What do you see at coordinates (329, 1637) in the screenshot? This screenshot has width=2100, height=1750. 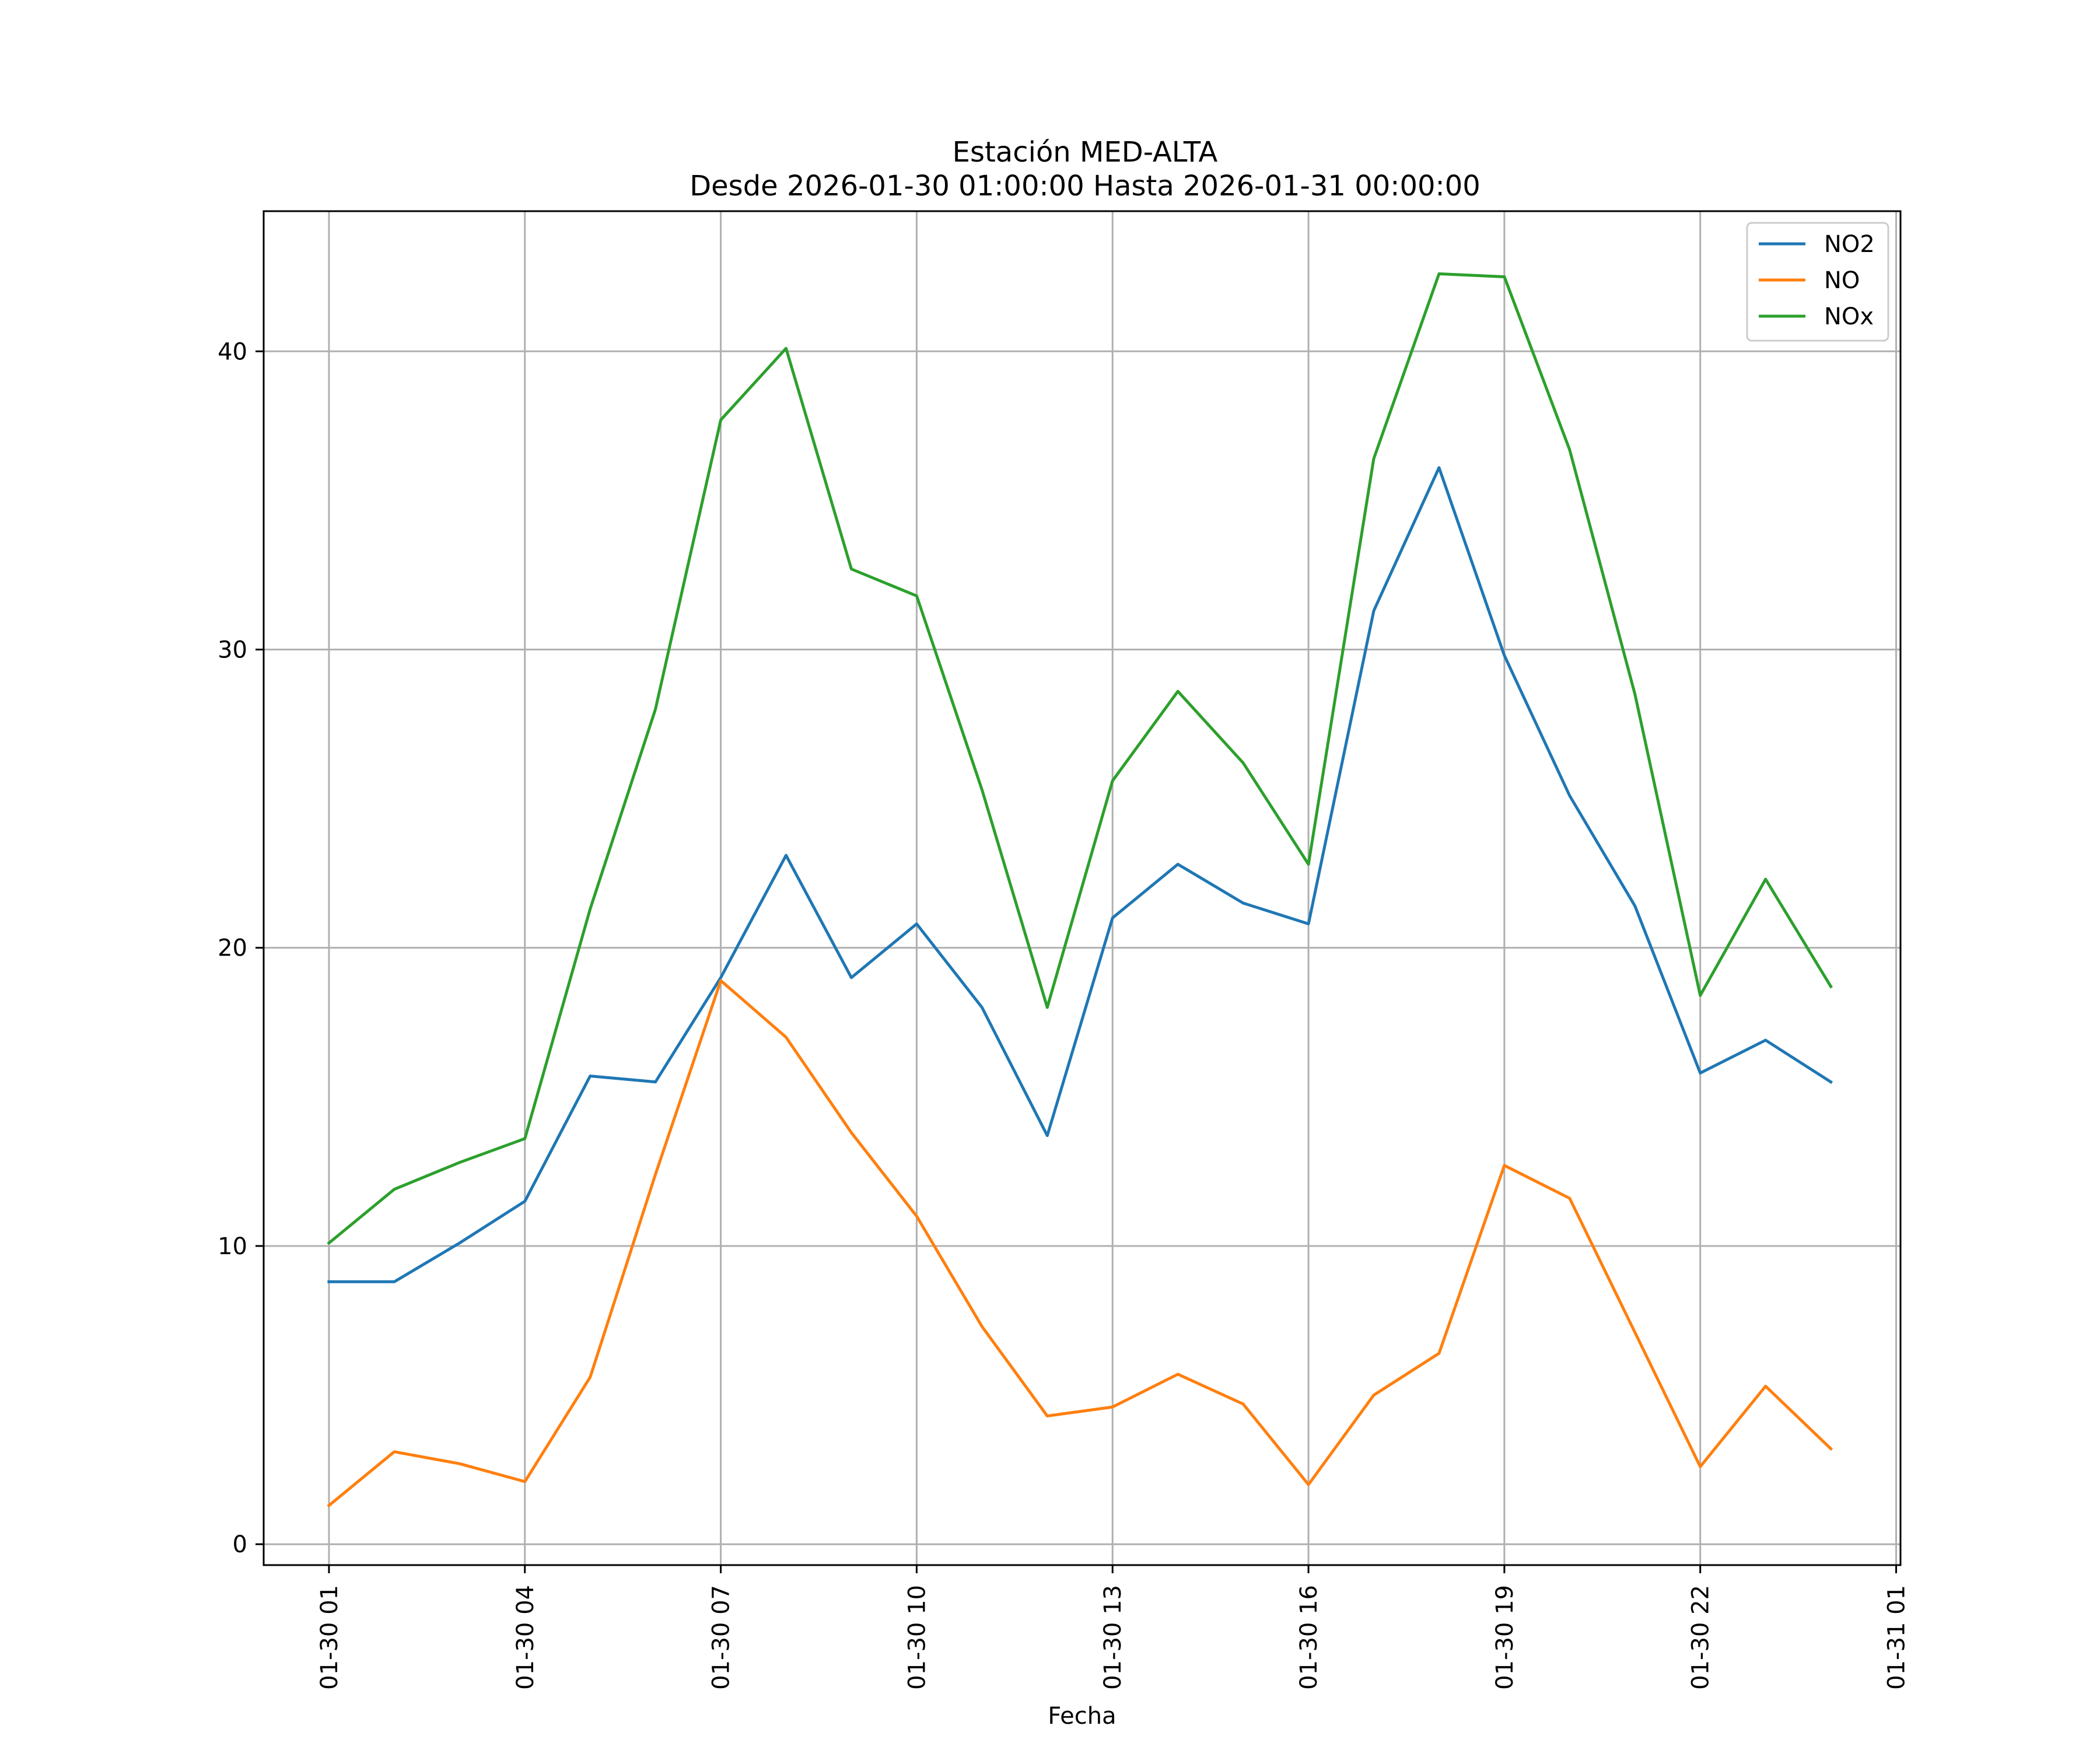 I see `x-tick-label: 01-30 01` at bounding box center [329, 1637].